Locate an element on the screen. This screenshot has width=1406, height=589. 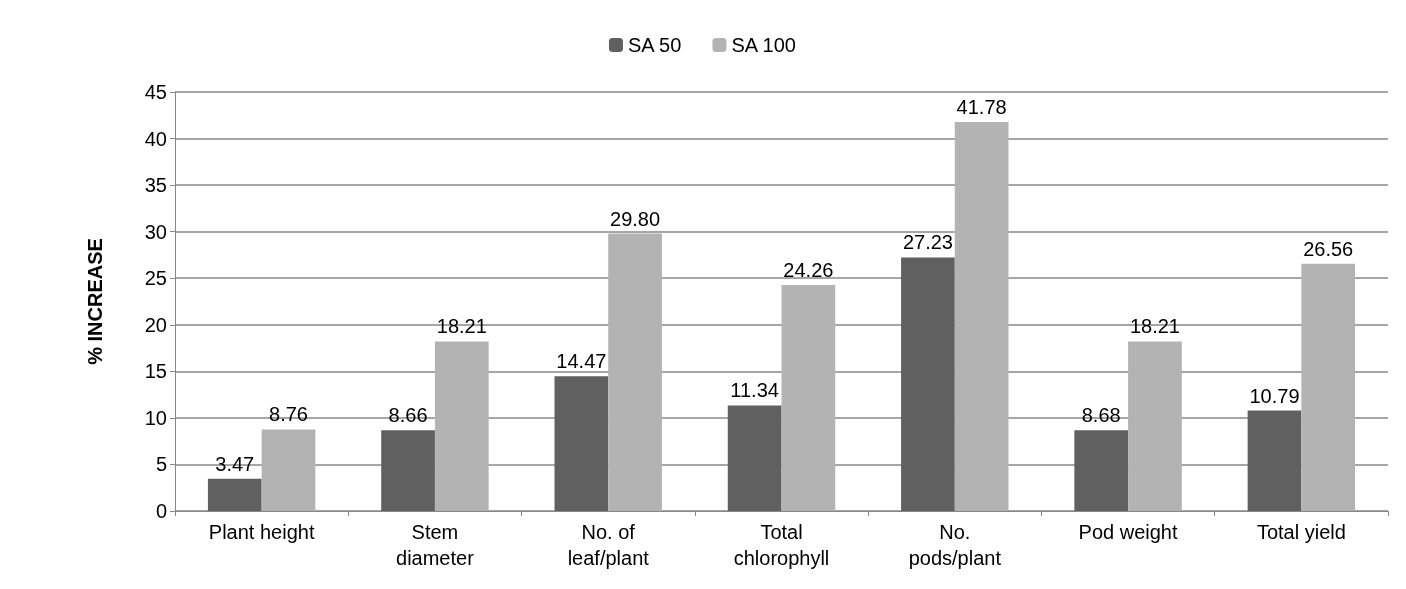
y-tick-label: 15 is located at coordinates (155, 371).